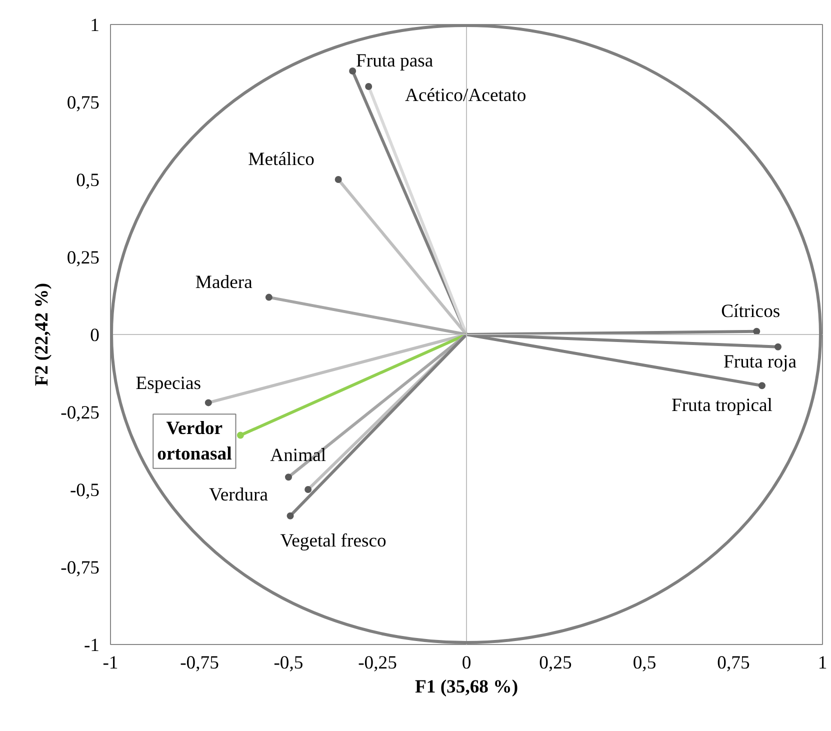  I want to click on series-label: Madera, so click(224, 282).